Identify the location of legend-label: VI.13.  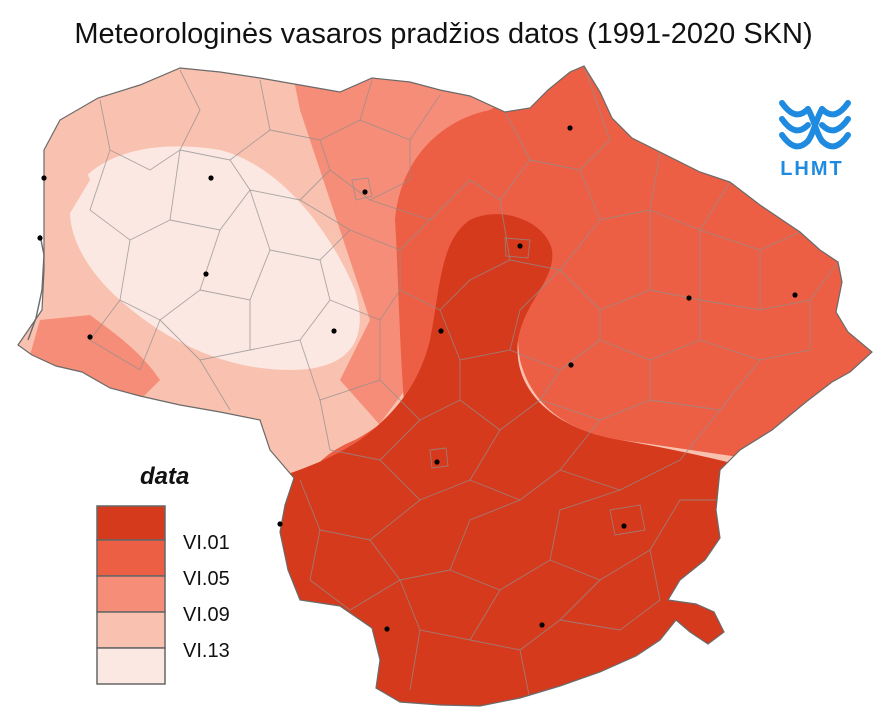
(206, 651).